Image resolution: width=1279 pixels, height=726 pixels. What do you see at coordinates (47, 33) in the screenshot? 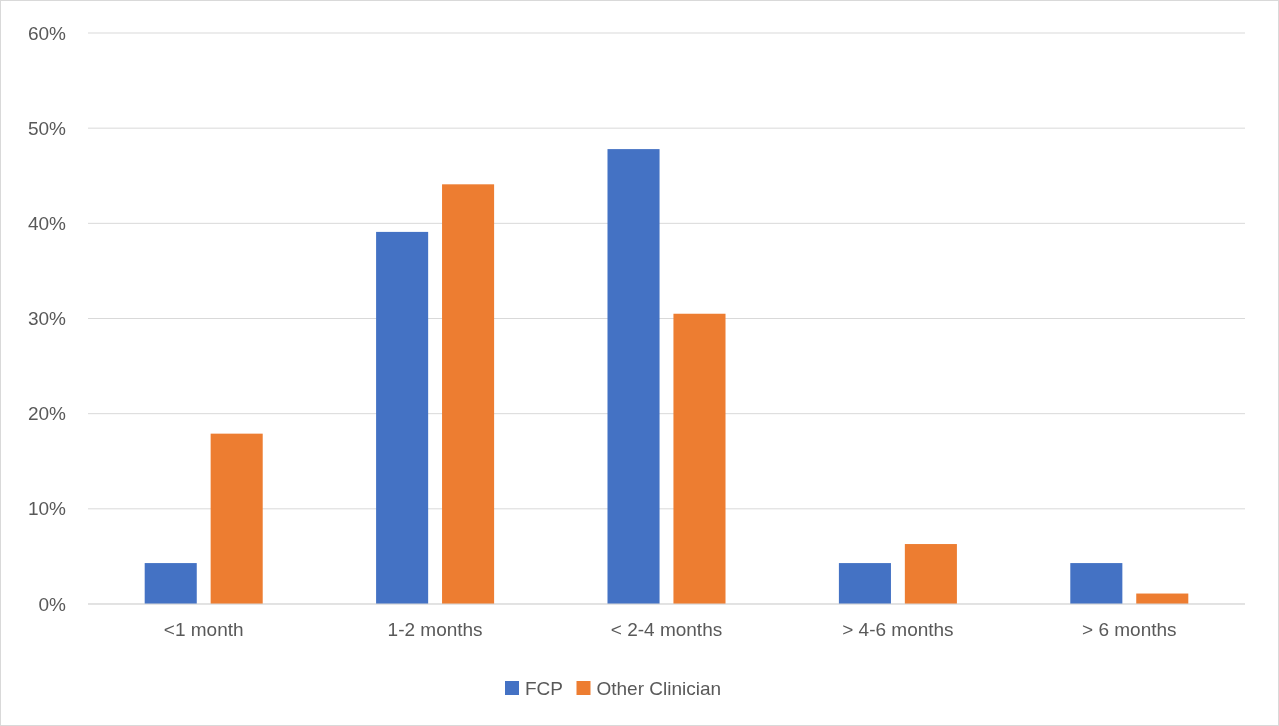
I see `y-tick-label: 60%` at bounding box center [47, 33].